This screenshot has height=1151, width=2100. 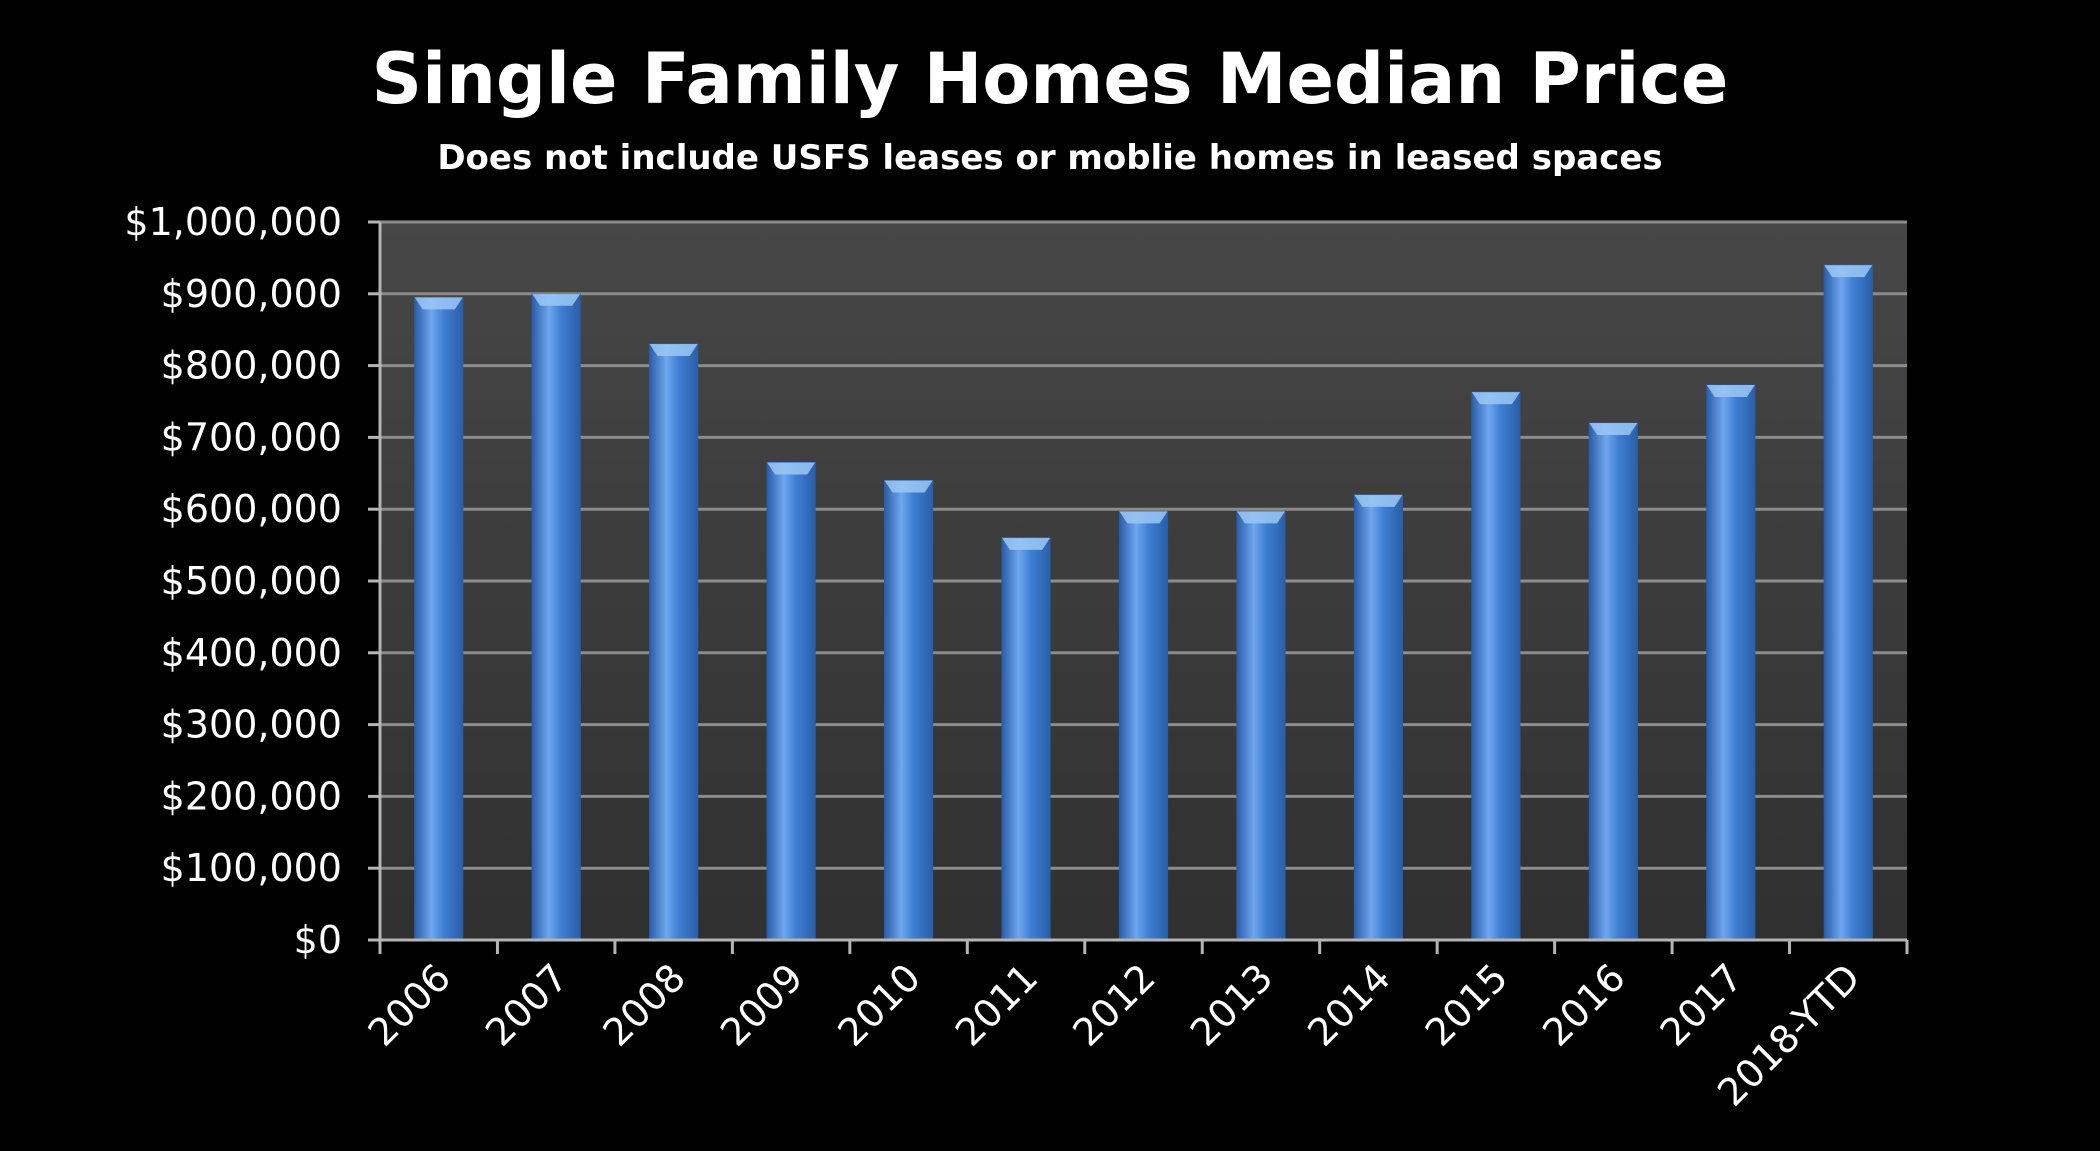 I want to click on bar-2014, so click(x=1378, y=717).